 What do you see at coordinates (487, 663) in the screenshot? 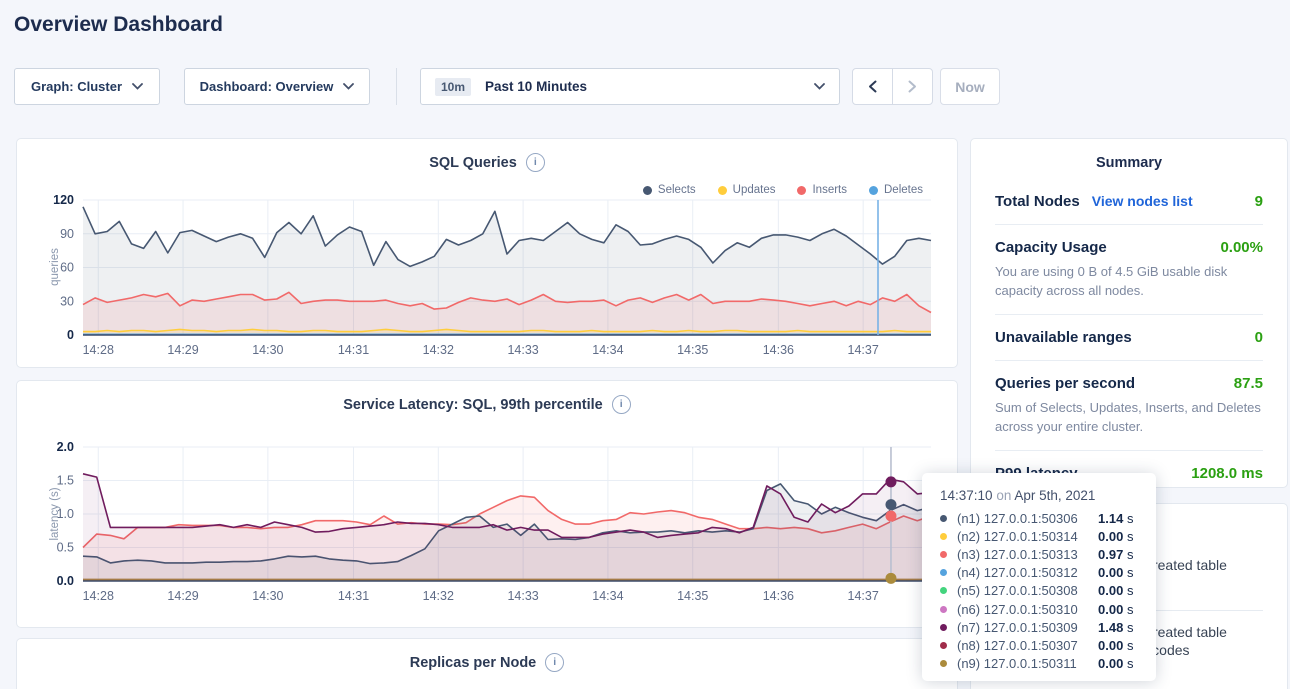
I see `replicas-per-node-panel: Replicas per Node i` at bounding box center [487, 663].